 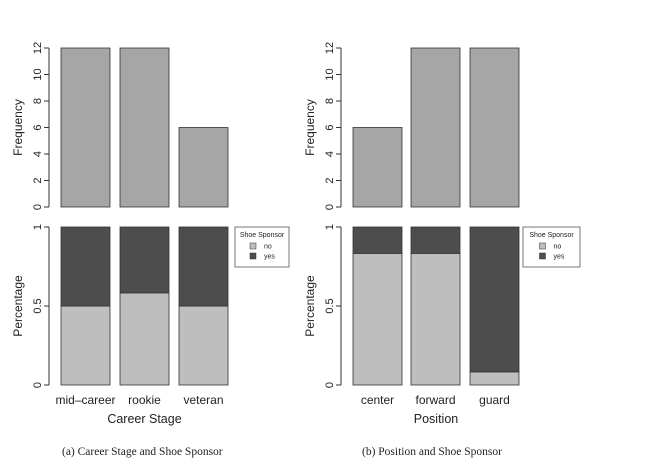 What do you see at coordinates (38, 48) in the screenshot?
I see `panel-a-freq-y-tick-label: 12` at bounding box center [38, 48].